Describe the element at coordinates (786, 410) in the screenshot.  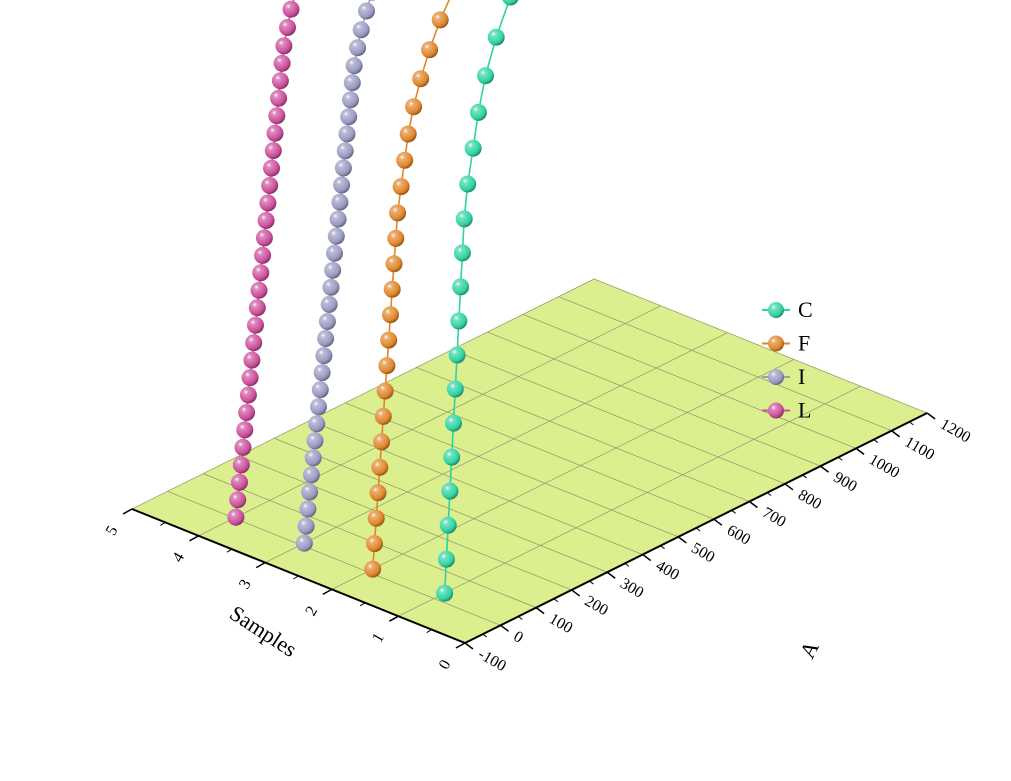
I see `legend-item-L: L` at that location.